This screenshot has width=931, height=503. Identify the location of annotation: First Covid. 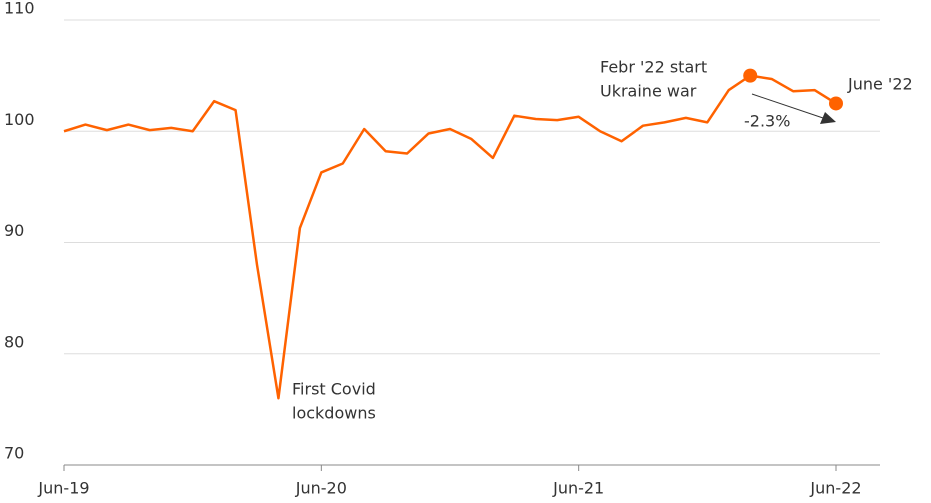
(334, 389).